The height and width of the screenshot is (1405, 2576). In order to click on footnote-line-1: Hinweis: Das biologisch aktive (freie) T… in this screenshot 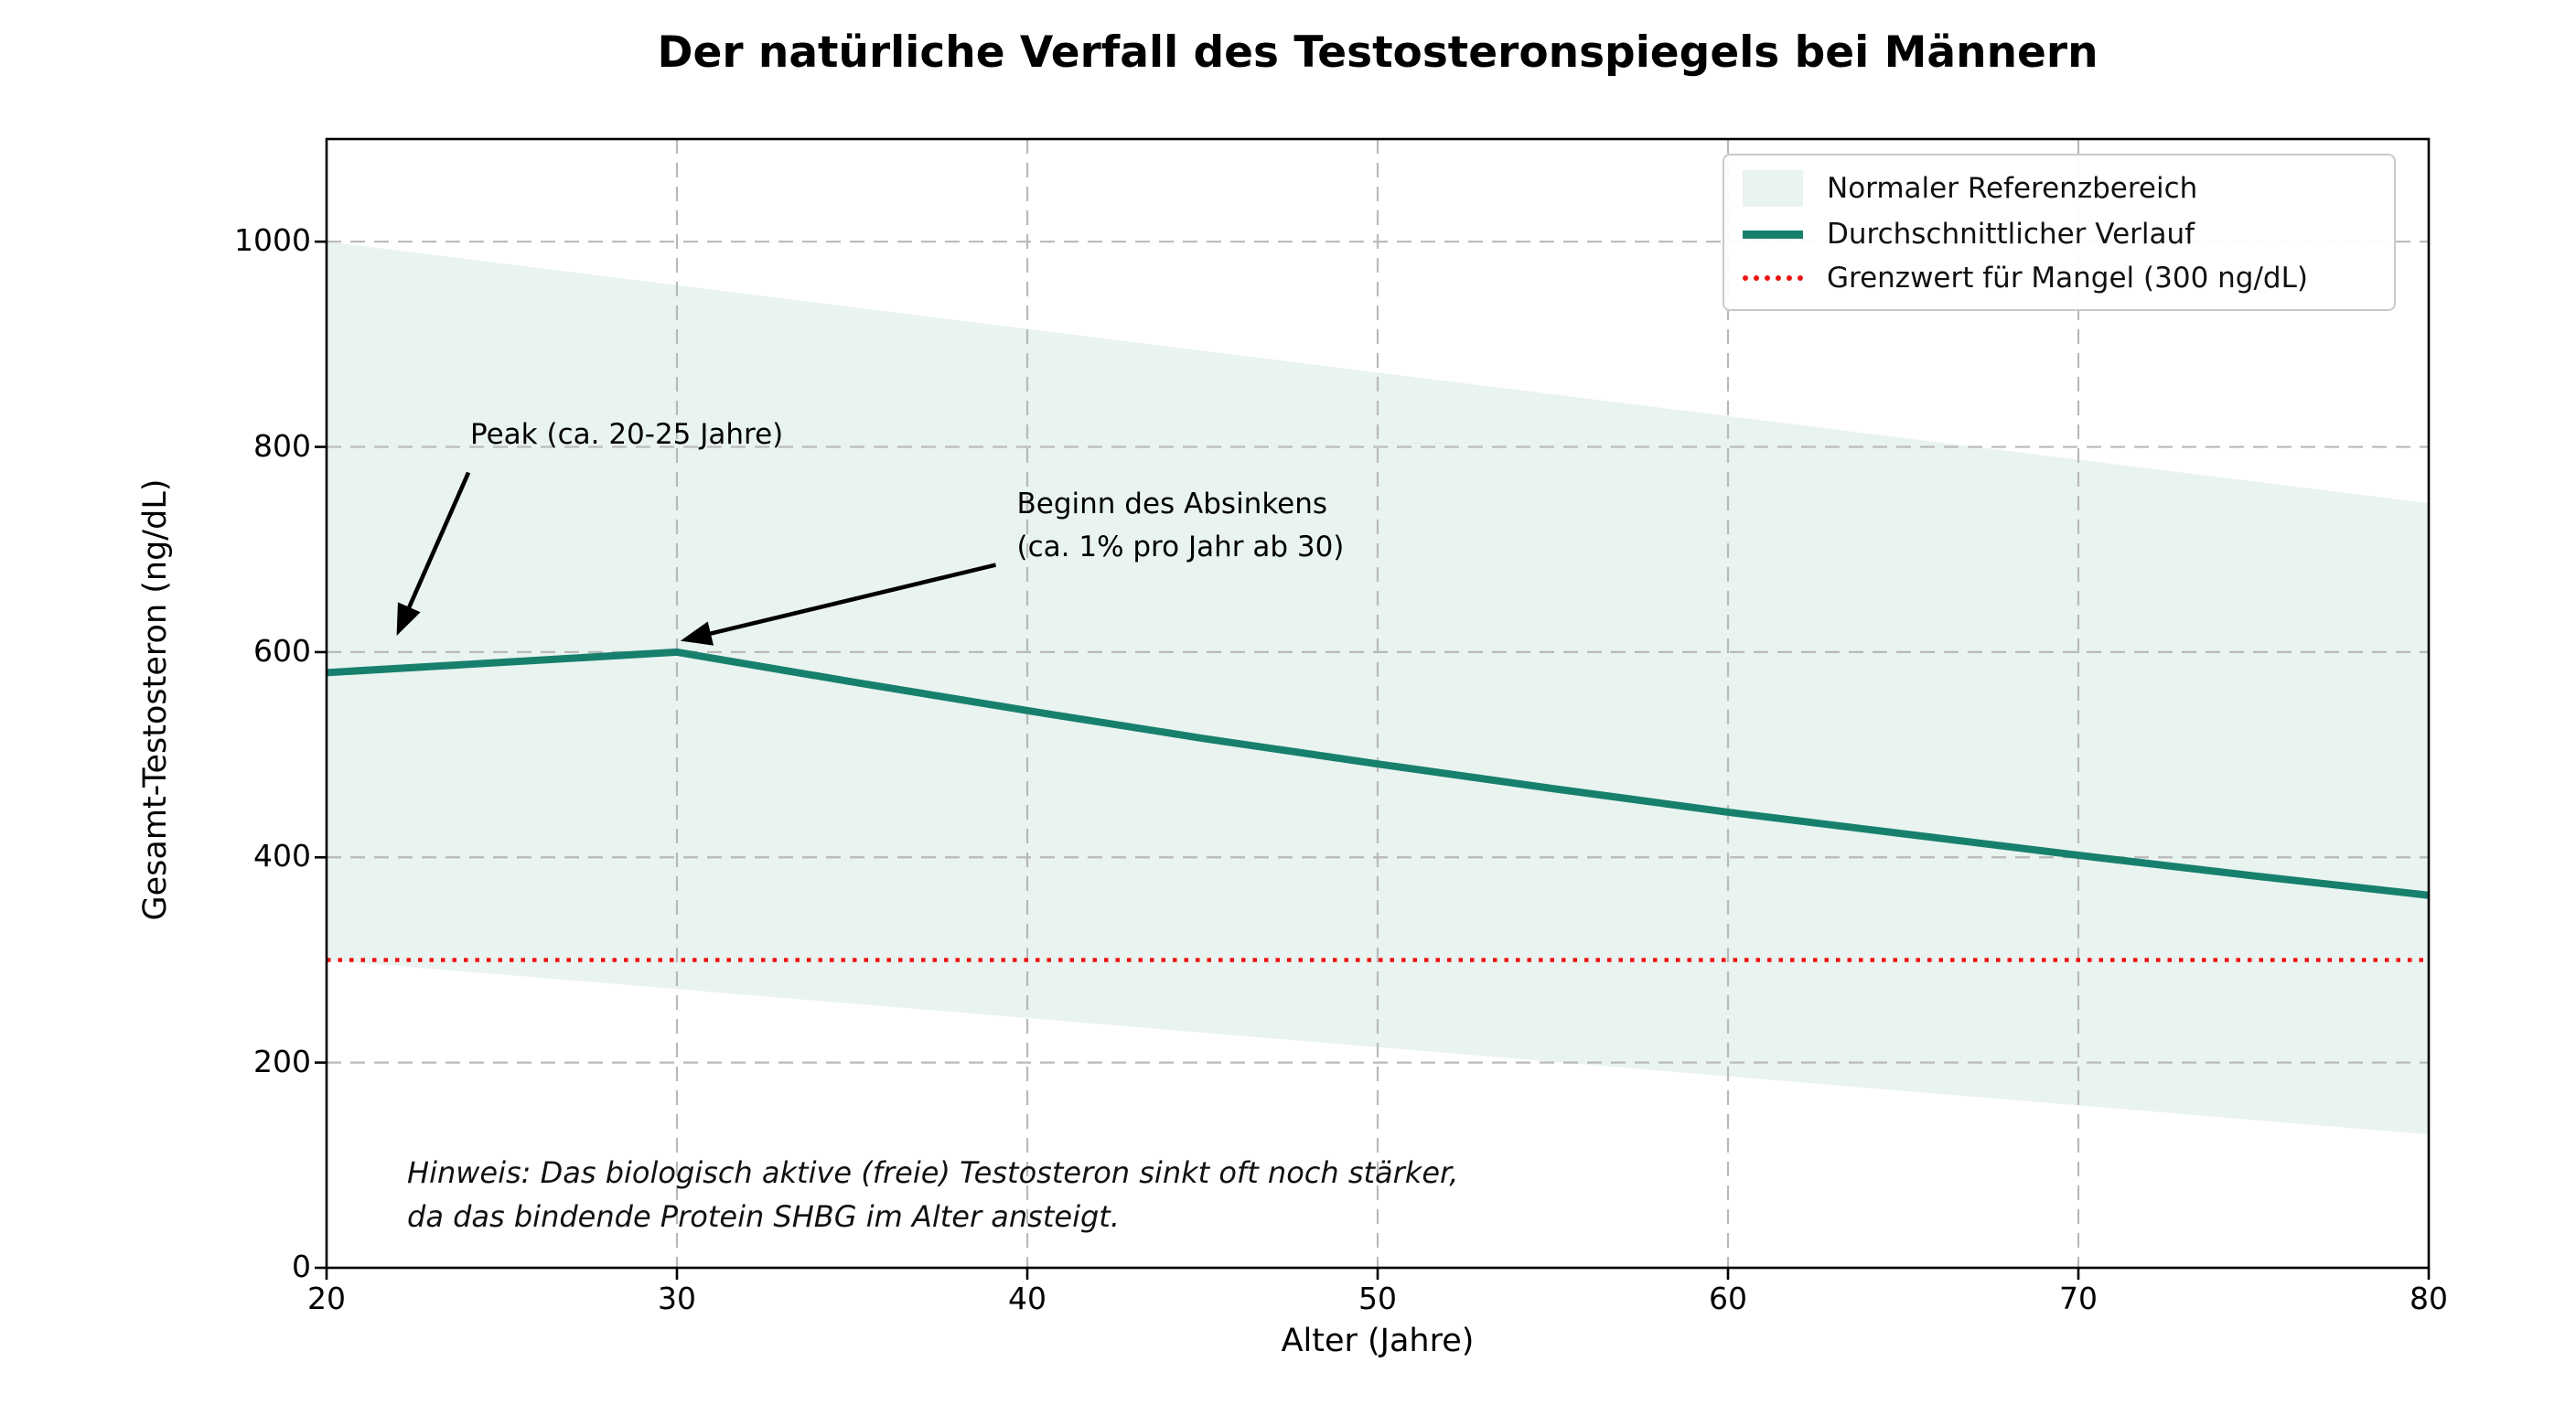, I will do `click(933, 1172)`.